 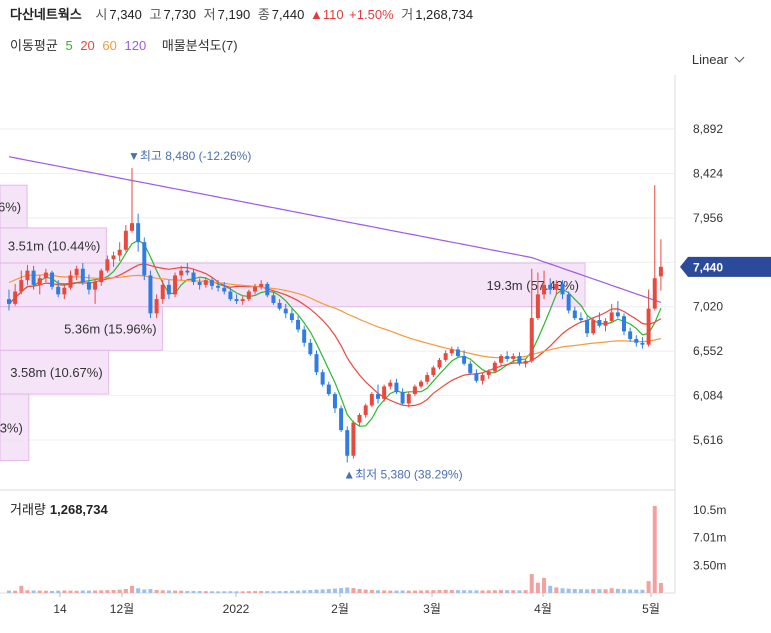 I want to click on scale-mode: Linear, so click(x=709, y=59).